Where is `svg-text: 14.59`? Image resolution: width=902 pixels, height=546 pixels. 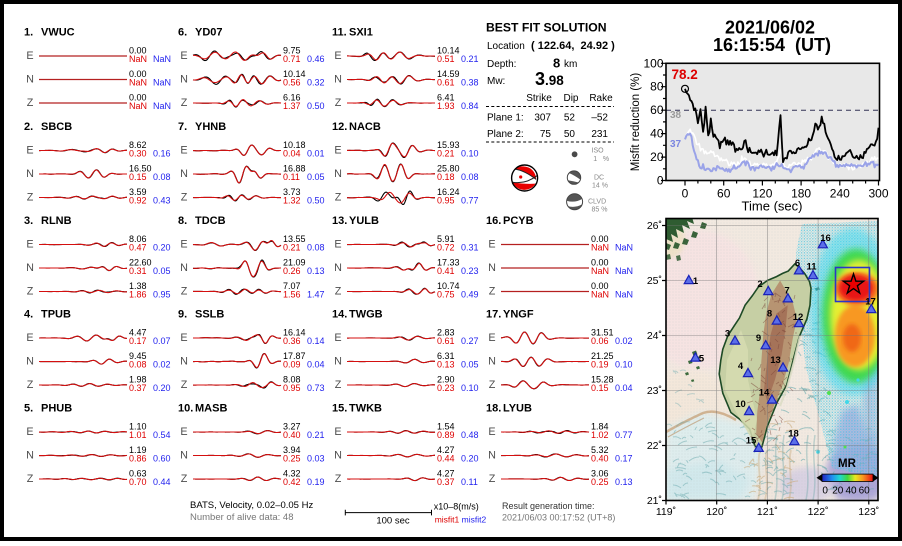
svg-text: 14.59 is located at coordinates (448, 74).